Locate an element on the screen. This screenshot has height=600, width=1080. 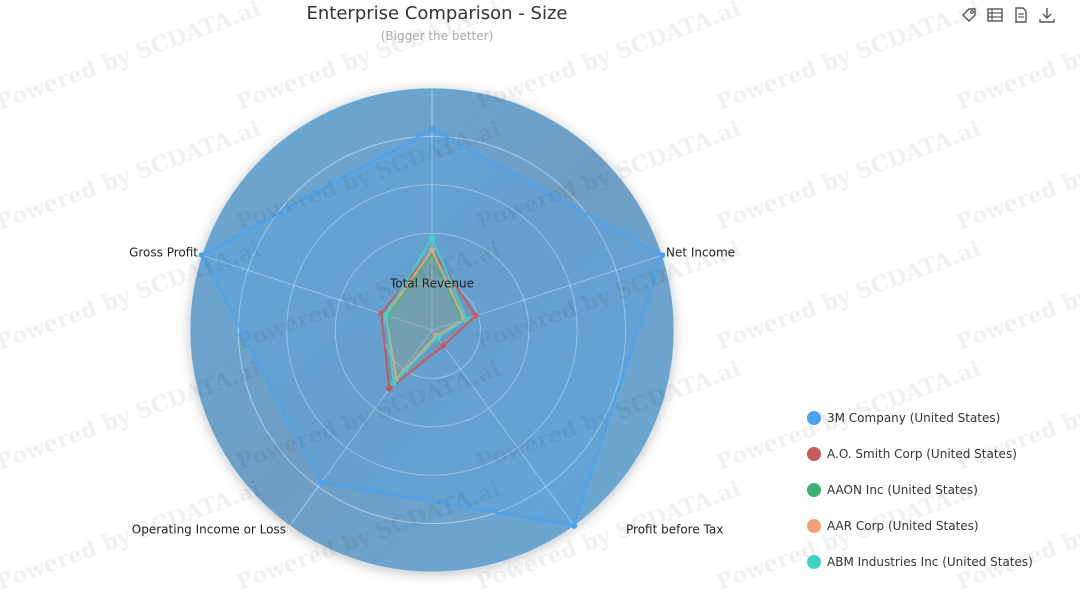
tag-icon is located at coordinates (969, 15).